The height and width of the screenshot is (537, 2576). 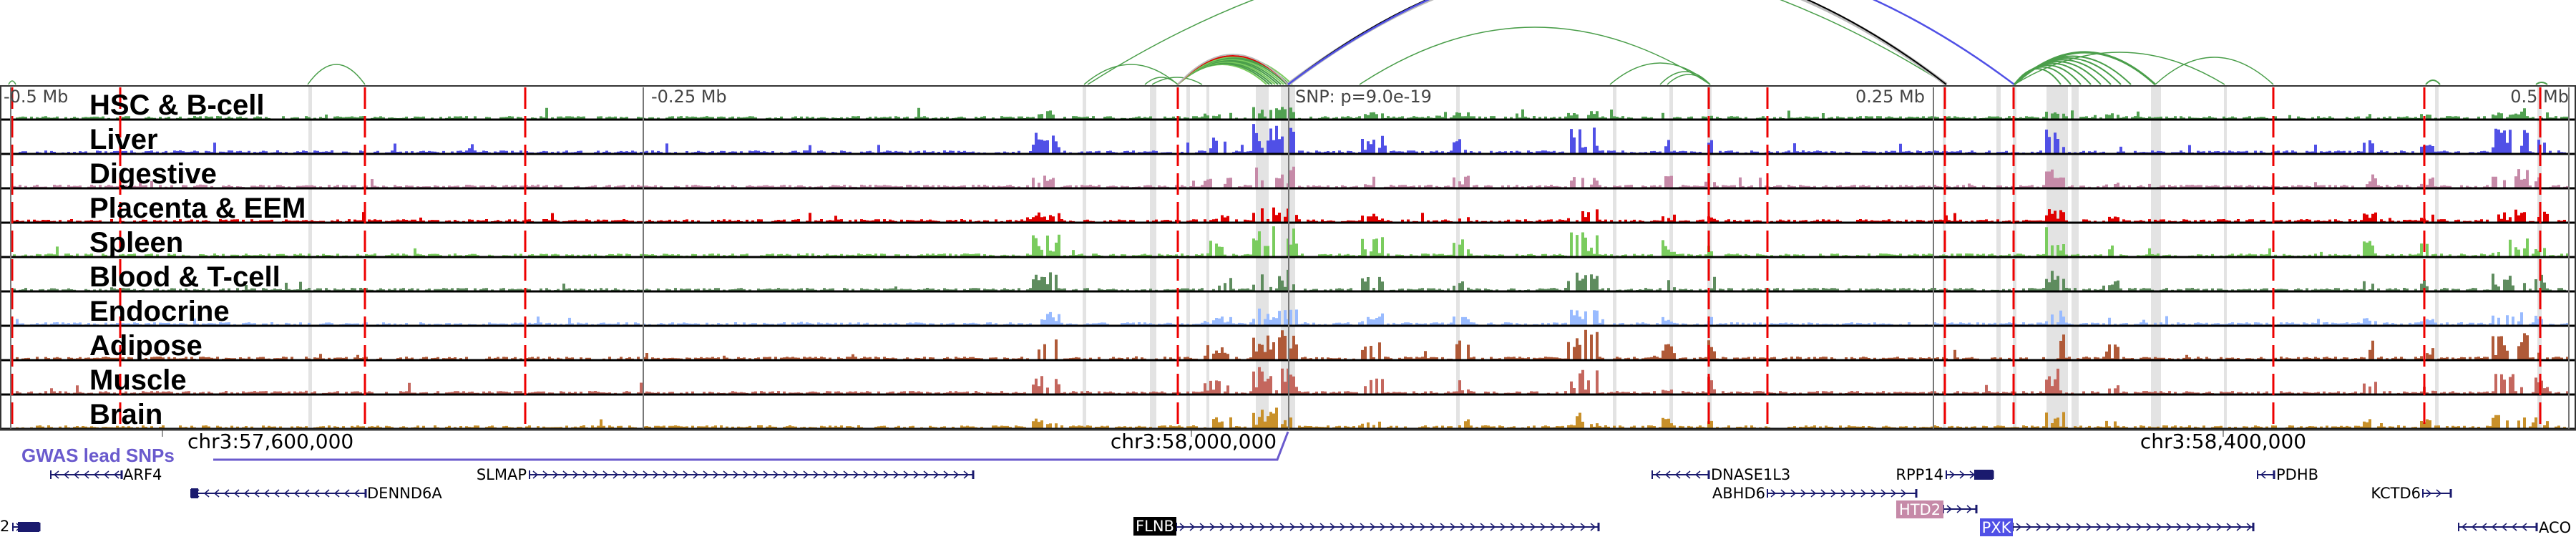 What do you see at coordinates (2396, 493) in the screenshot?
I see `gene-label-kctd6: KCTD6` at bounding box center [2396, 493].